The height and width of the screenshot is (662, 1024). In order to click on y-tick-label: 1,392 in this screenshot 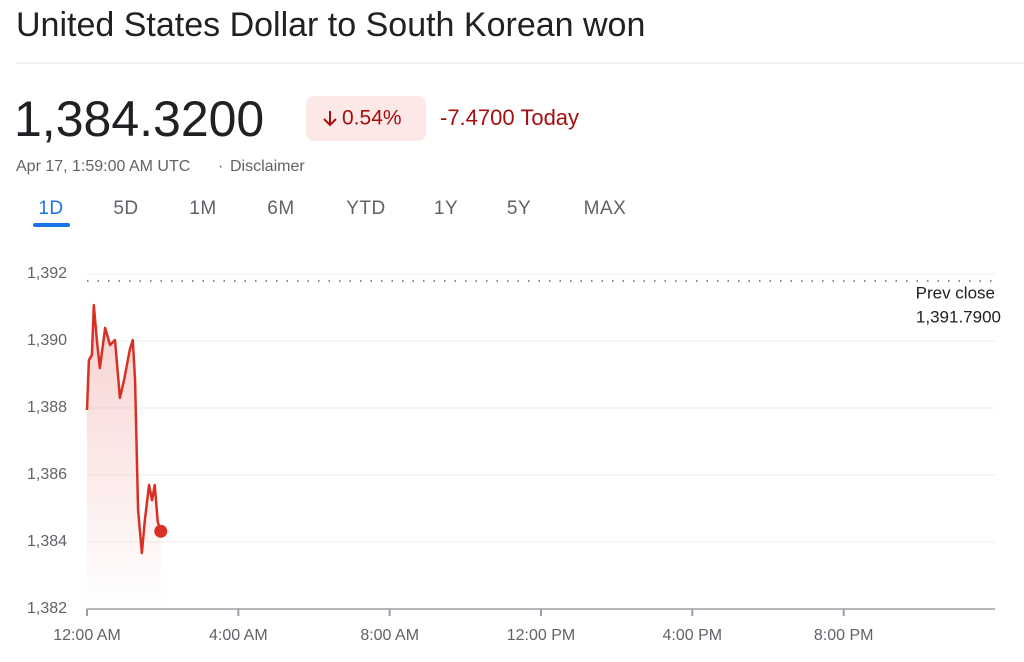, I will do `click(47, 273)`.